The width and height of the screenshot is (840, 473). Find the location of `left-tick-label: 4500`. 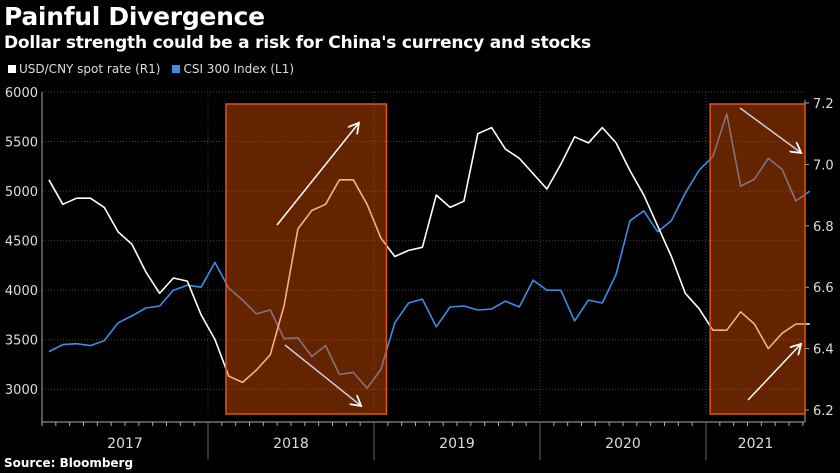

left-tick-label: 4500 is located at coordinates (21, 242).